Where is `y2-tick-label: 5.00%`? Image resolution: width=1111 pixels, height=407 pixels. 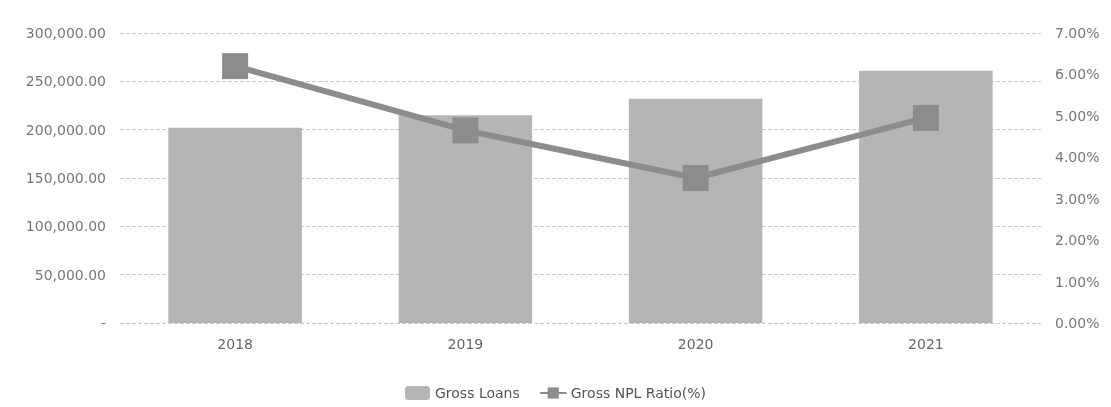
y2-tick-label: 5.00% is located at coordinates (1077, 115).